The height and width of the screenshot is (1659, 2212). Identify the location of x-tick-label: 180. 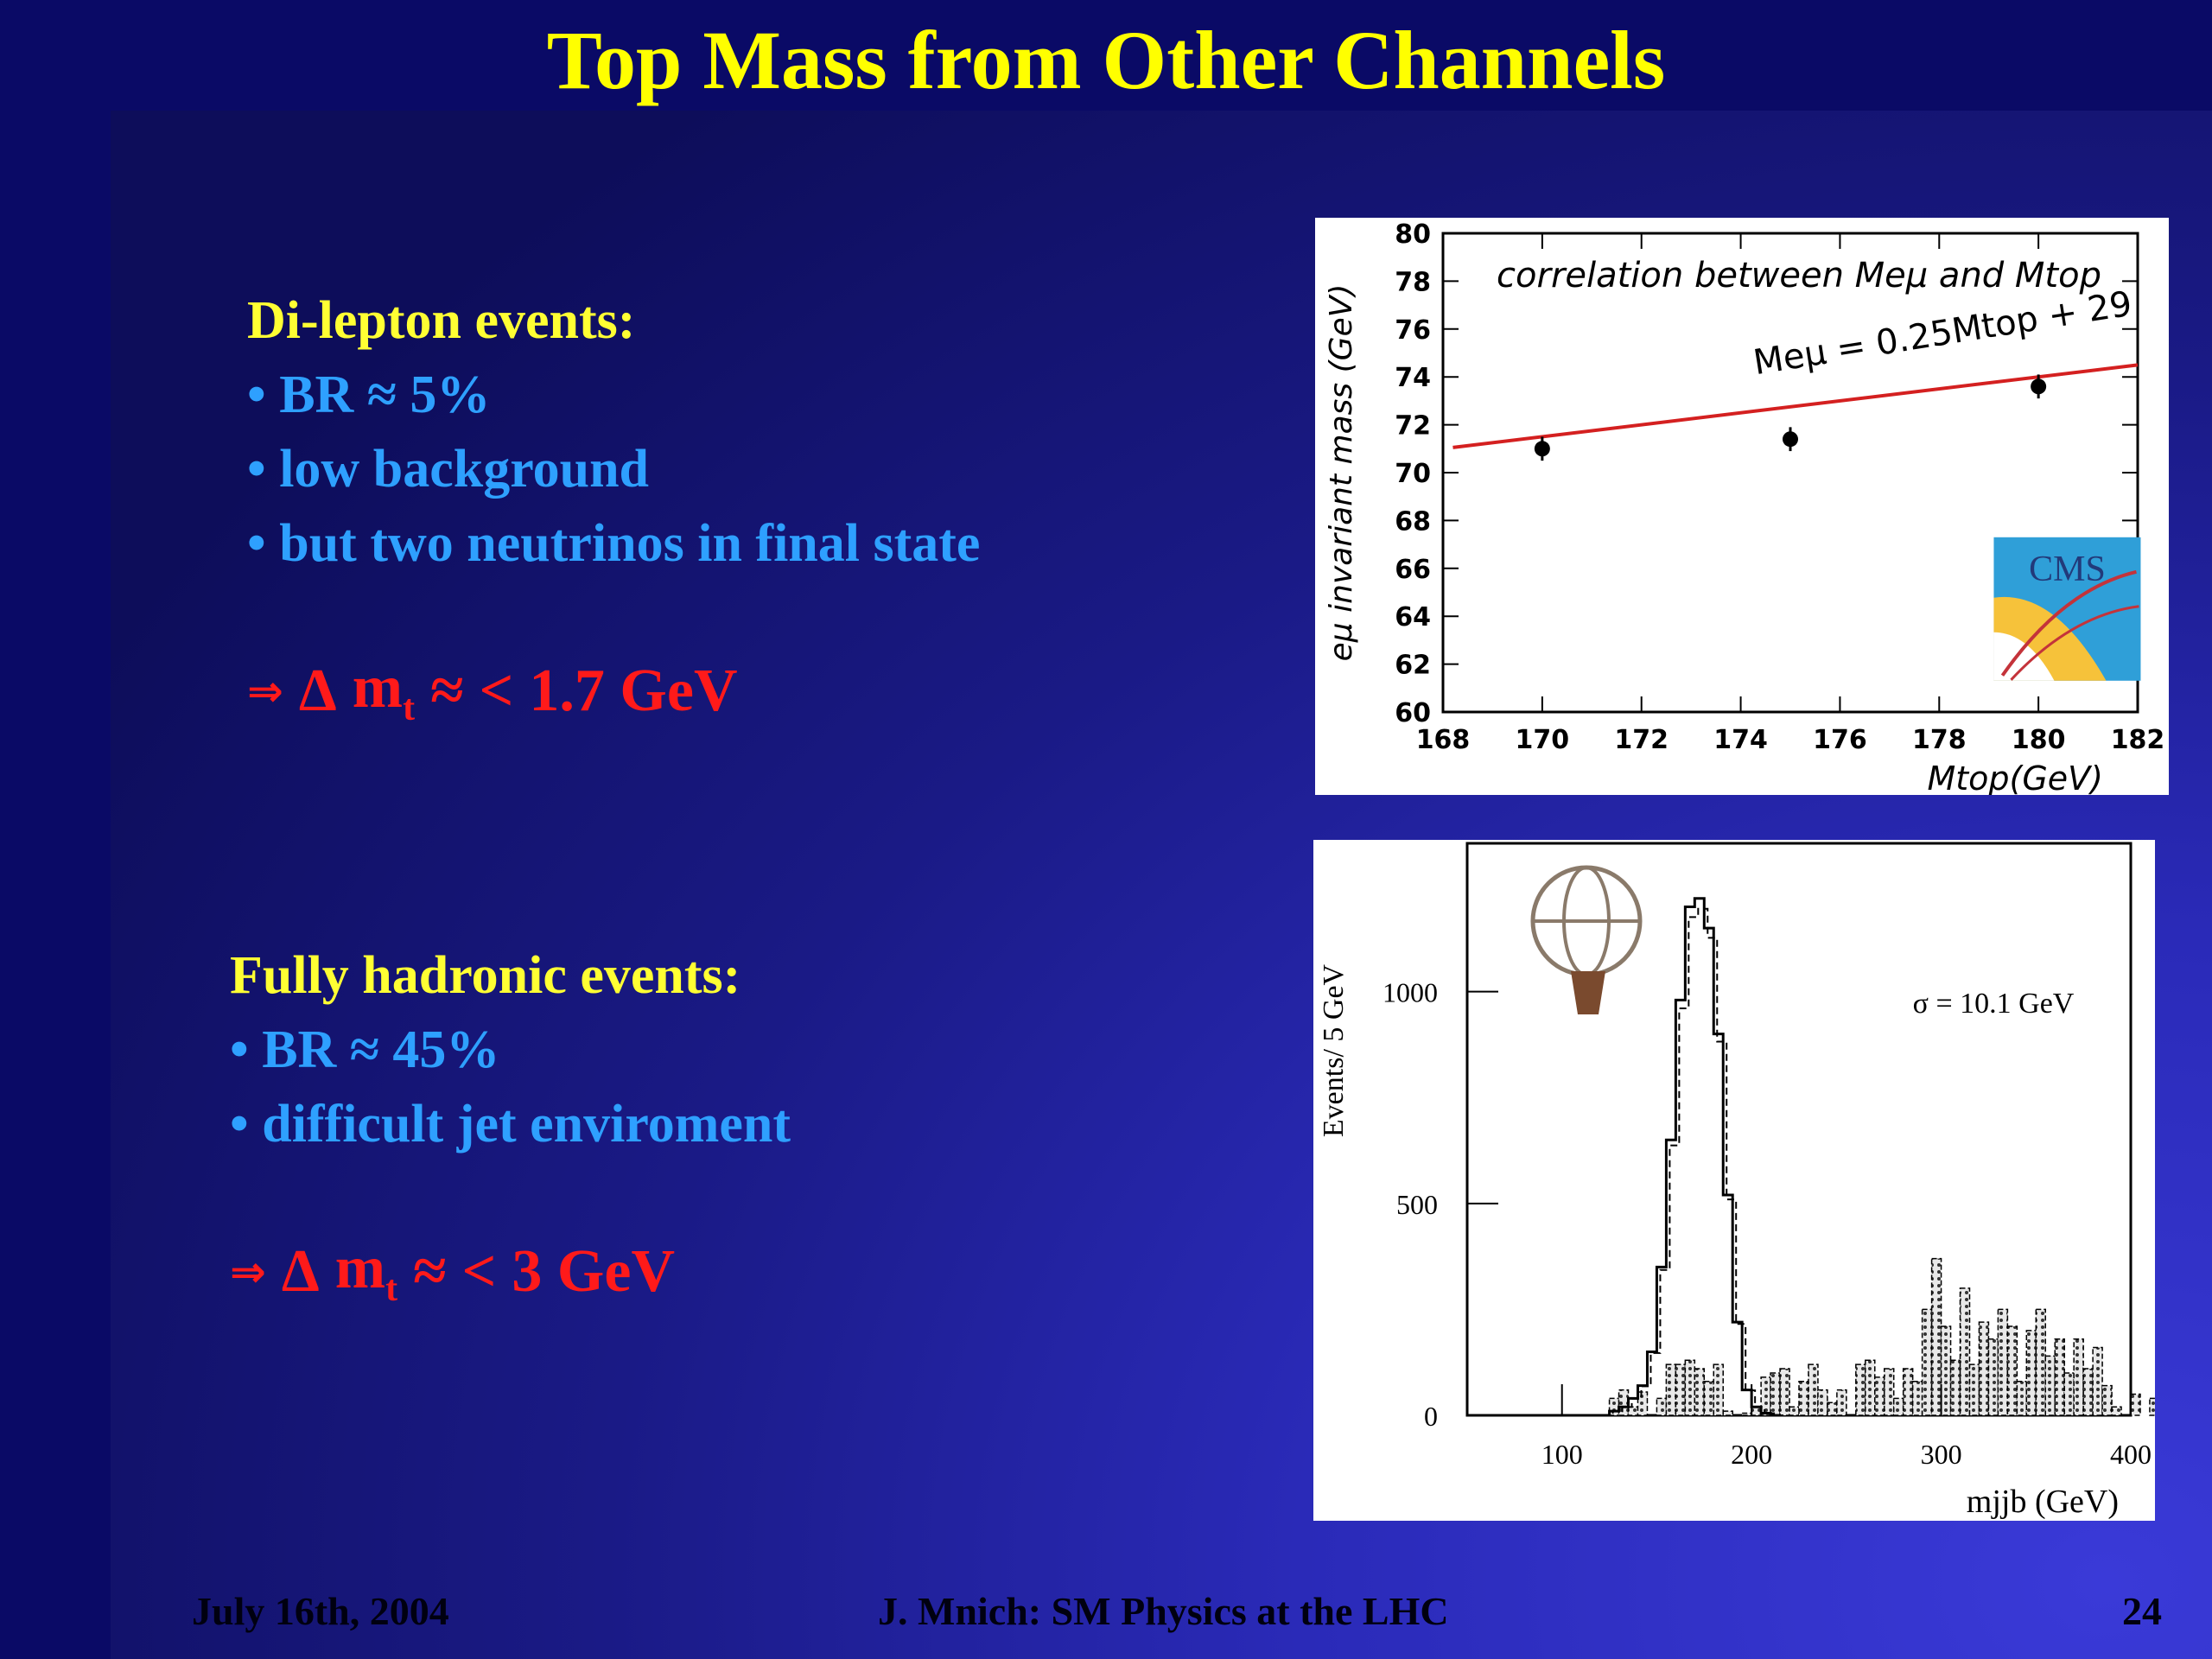
(2039, 740).